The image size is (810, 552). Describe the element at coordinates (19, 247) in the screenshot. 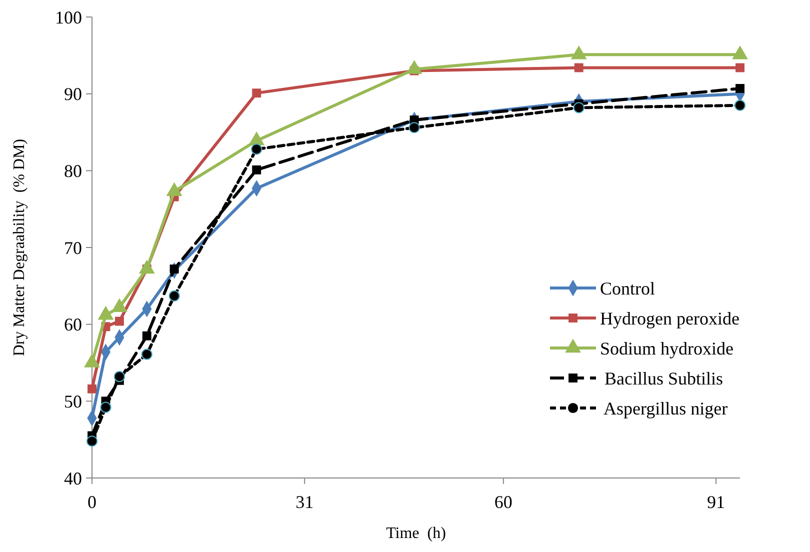

I see `y-axis-title: Dry Matter Degraability (% DM)` at that location.